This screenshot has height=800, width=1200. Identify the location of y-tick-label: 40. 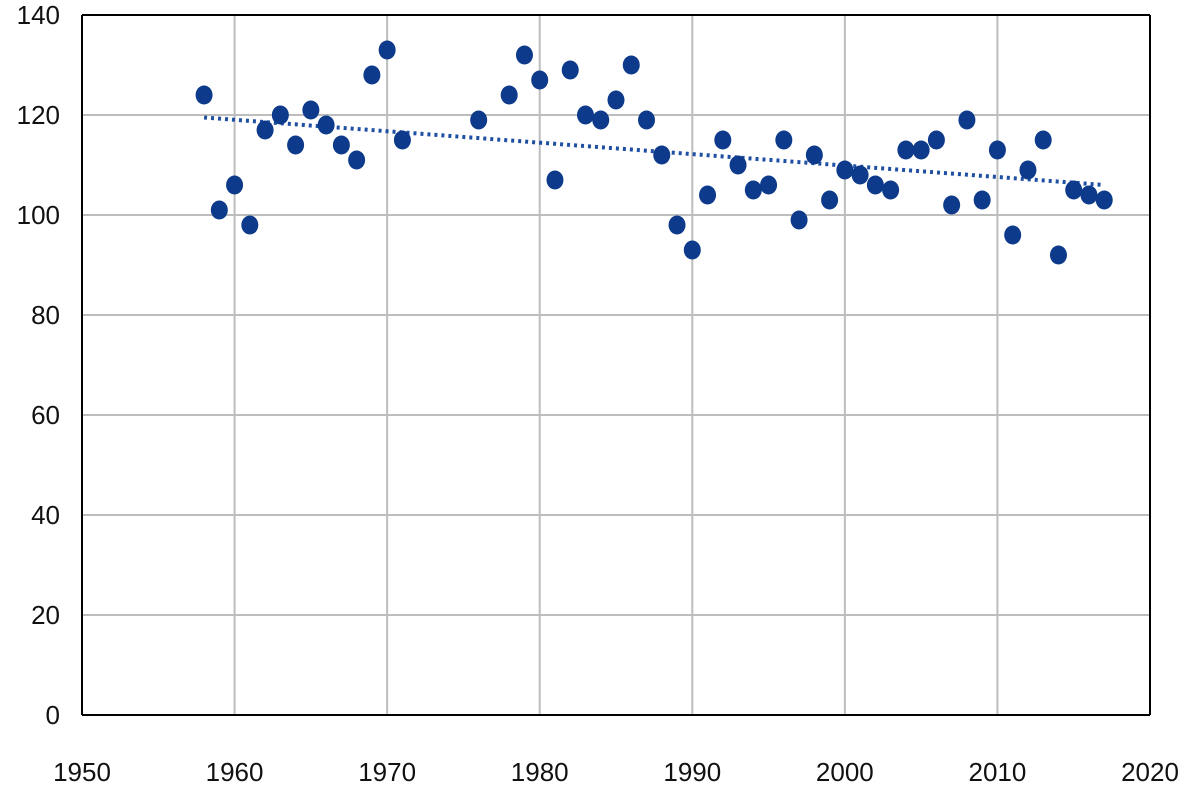
(45, 515).